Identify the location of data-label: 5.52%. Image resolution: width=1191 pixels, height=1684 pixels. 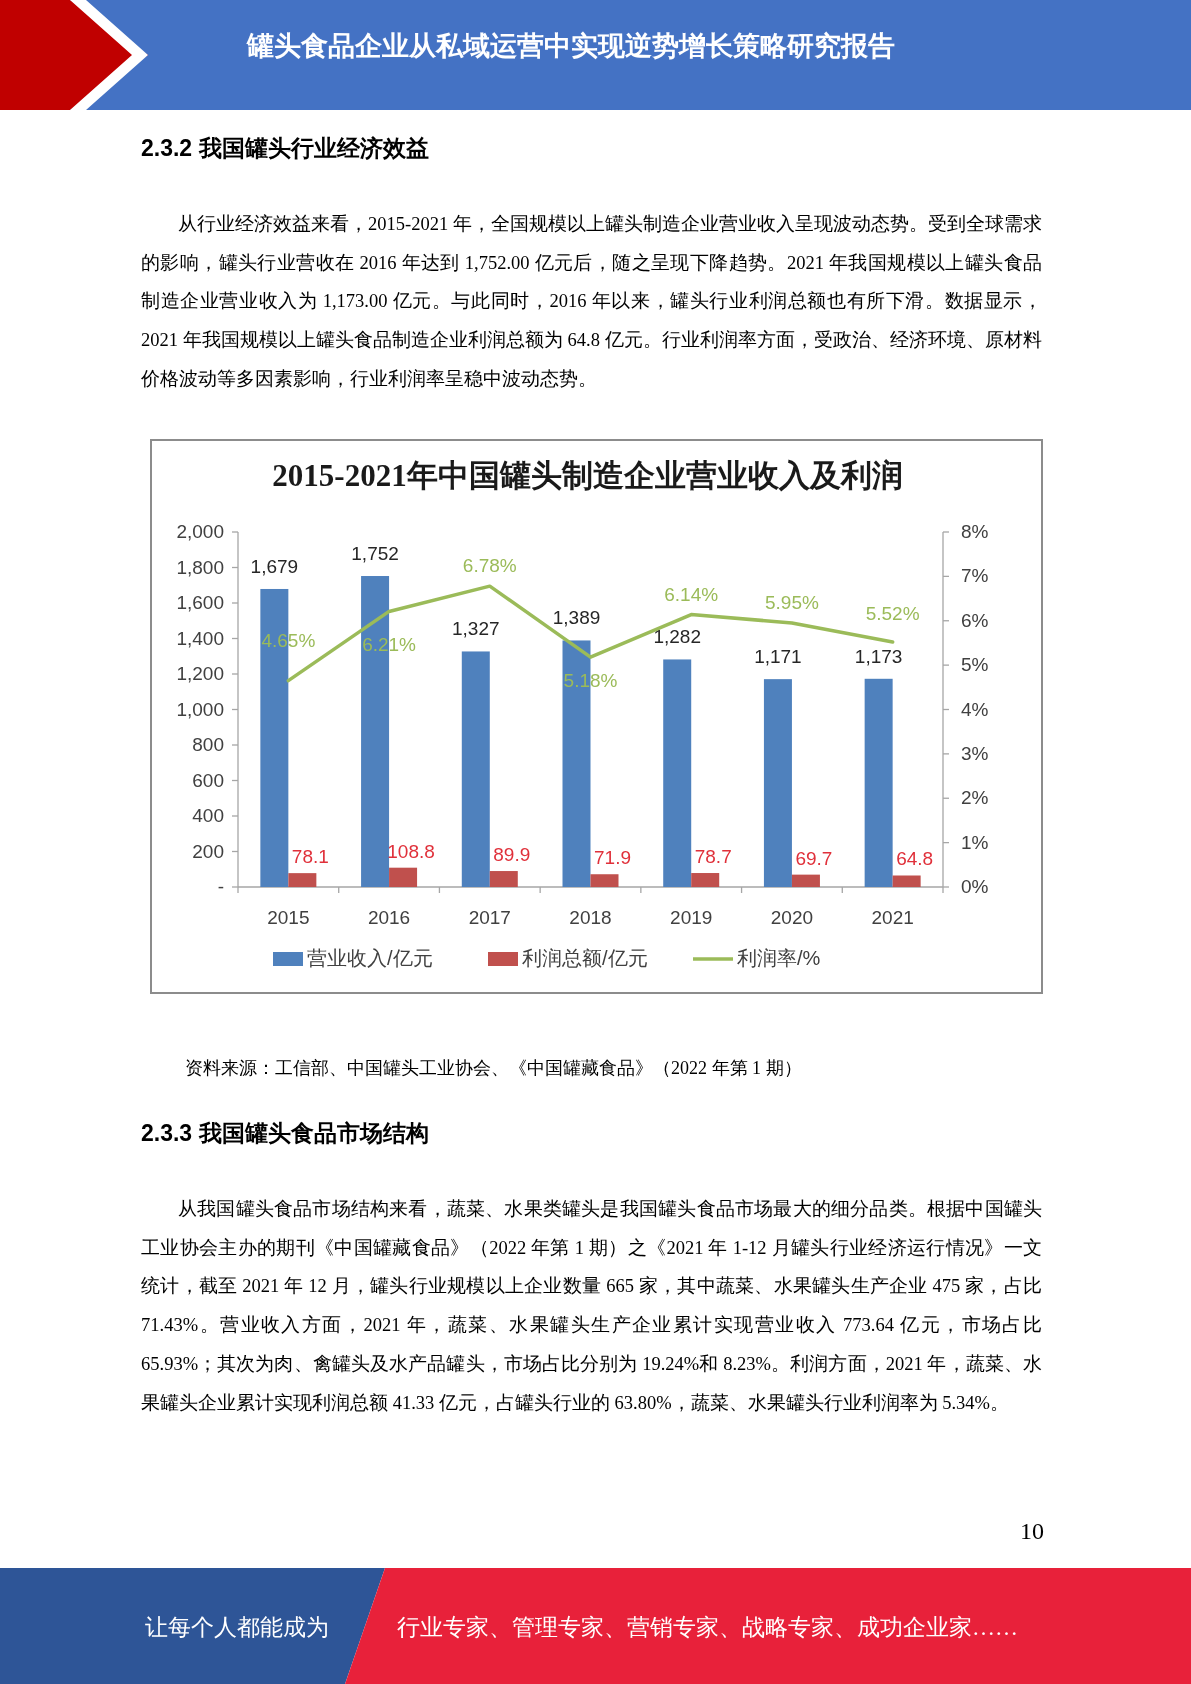
(892, 614).